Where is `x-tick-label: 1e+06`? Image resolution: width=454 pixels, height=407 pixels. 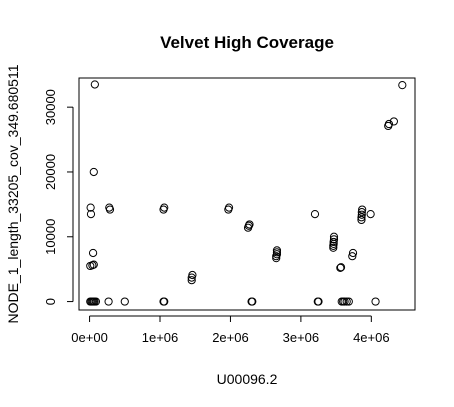
x-tick-label: 1e+06 is located at coordinates (160, 337).